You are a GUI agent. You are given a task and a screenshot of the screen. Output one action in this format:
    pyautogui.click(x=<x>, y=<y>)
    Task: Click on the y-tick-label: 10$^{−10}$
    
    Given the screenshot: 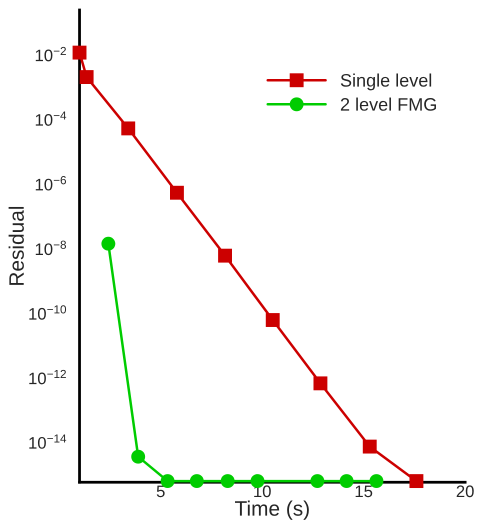 What is the action you would take?
    pyautogui.click(x=47, y=312)
    